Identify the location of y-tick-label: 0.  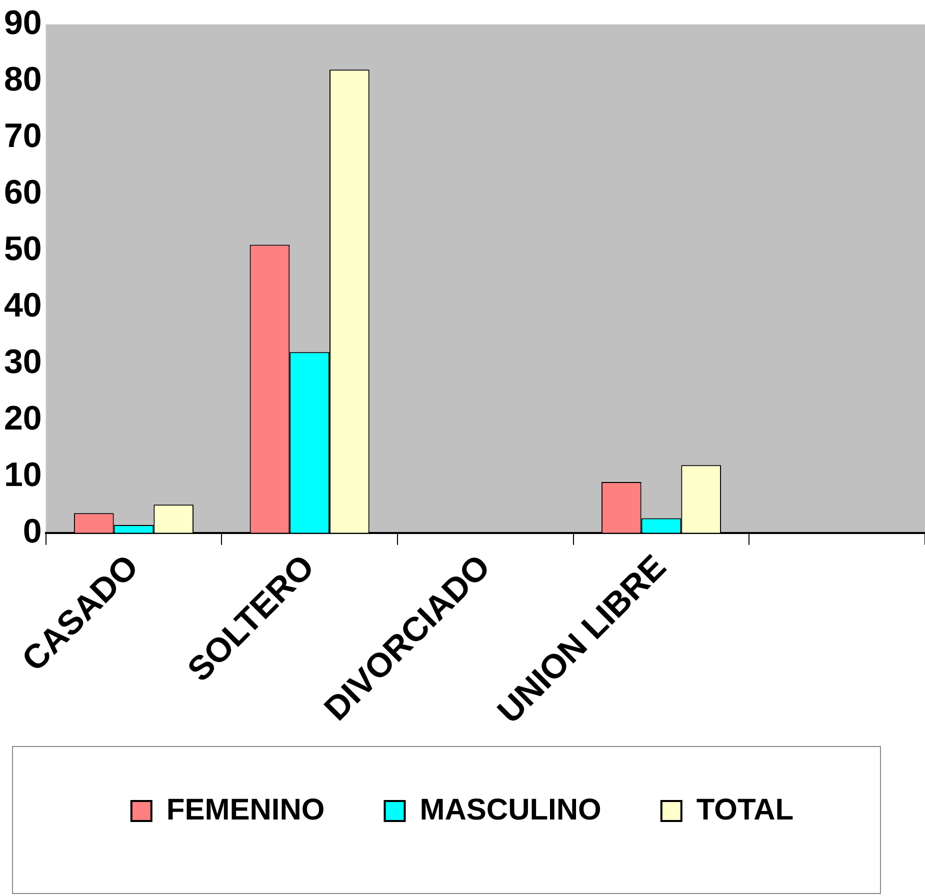
(32, 531).